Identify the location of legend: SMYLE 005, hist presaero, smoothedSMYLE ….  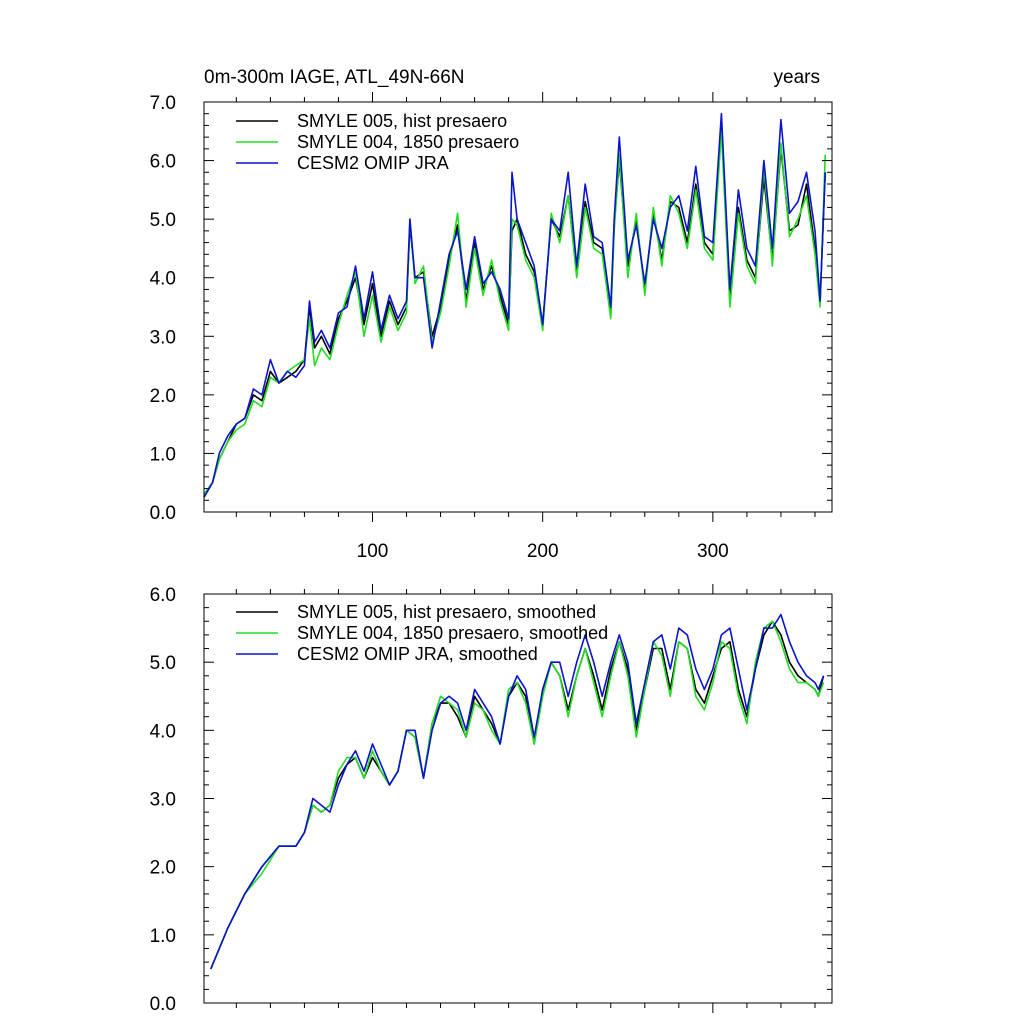
(422, 633).